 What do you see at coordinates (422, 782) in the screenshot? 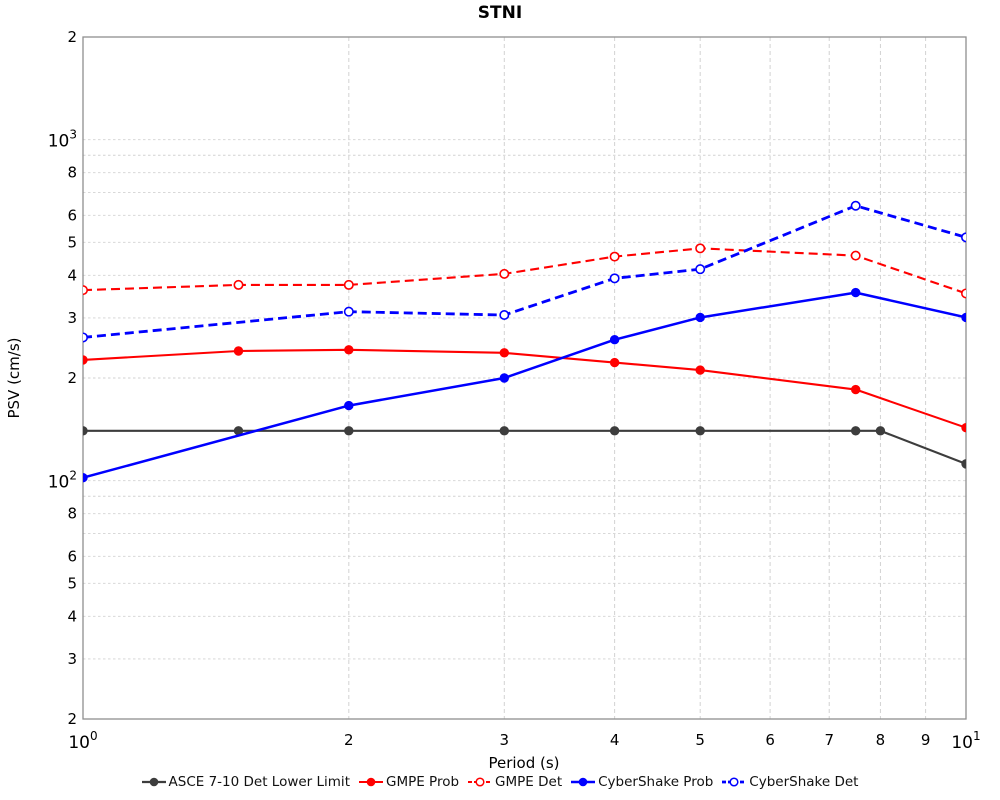
I see `legend-label: GMPE Prob` at bounding box center [422, 782].